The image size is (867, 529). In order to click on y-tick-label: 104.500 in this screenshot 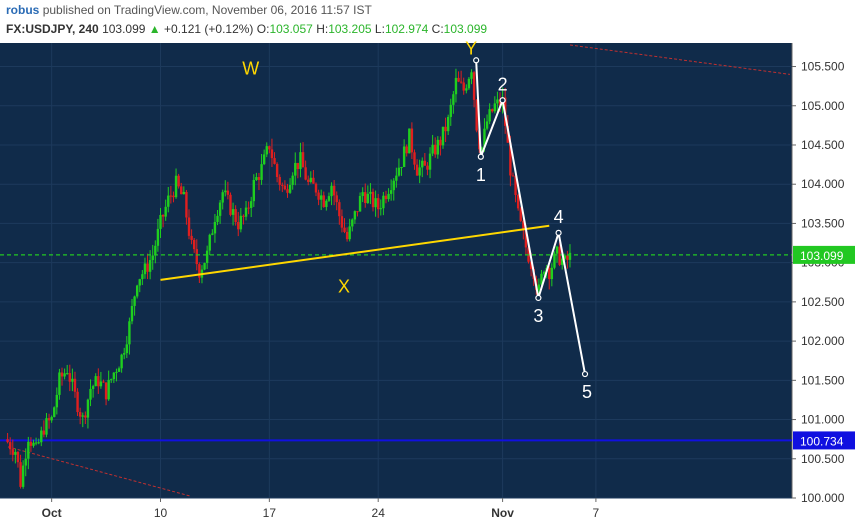, I will do `click(823, 145)`.